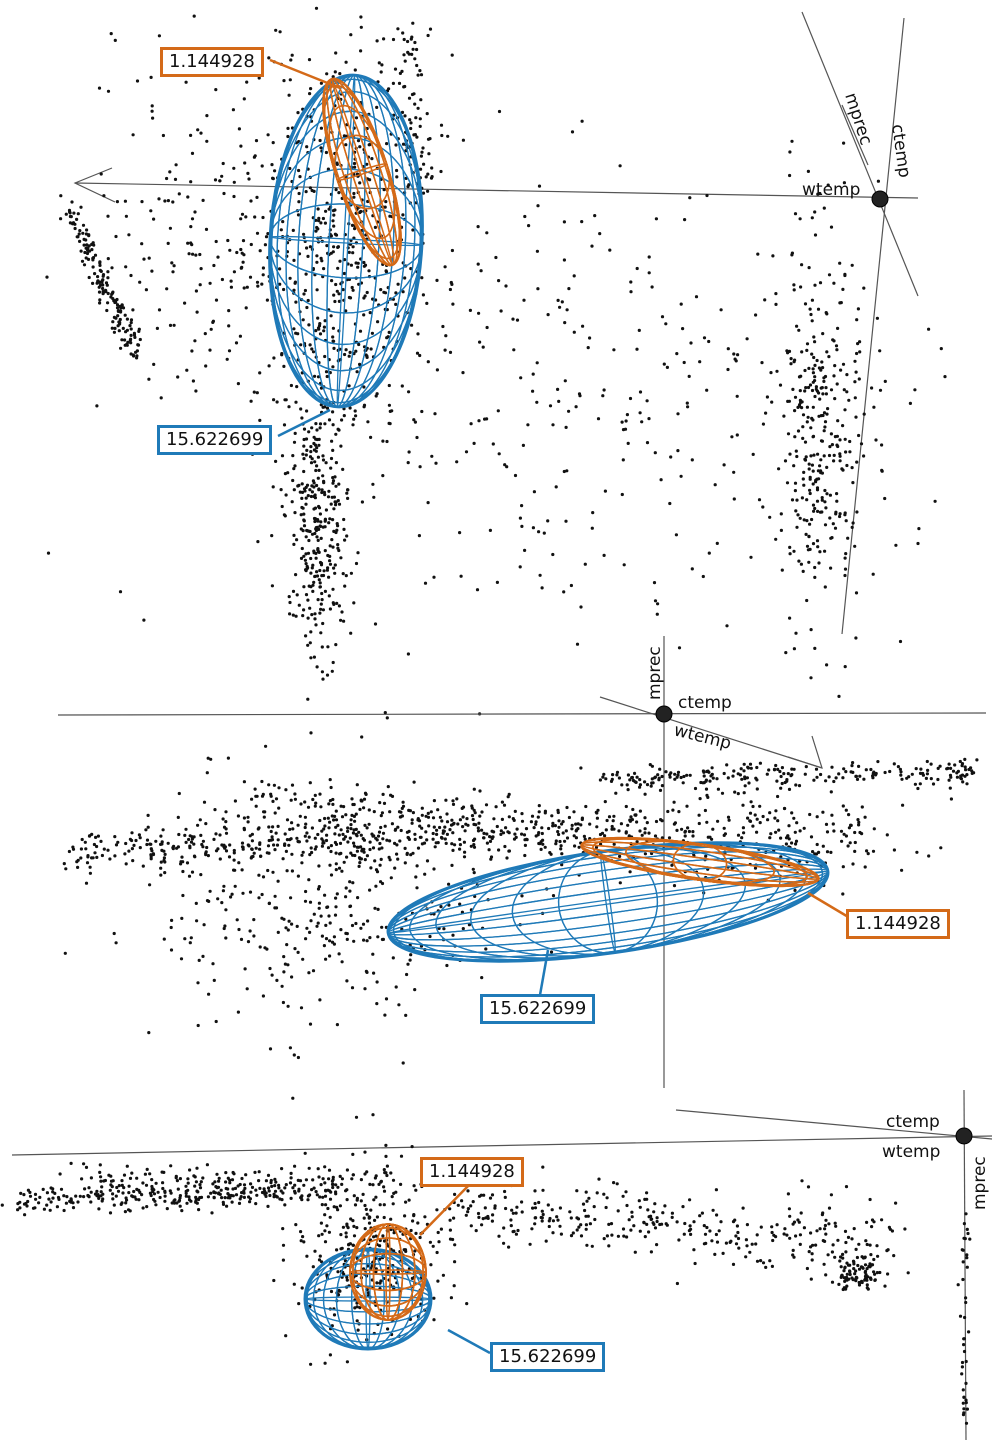 Image resolution: width=994 pixels, height=1446 pixels. I want to click on panel-3-blue-leader, so click(469, 1341).